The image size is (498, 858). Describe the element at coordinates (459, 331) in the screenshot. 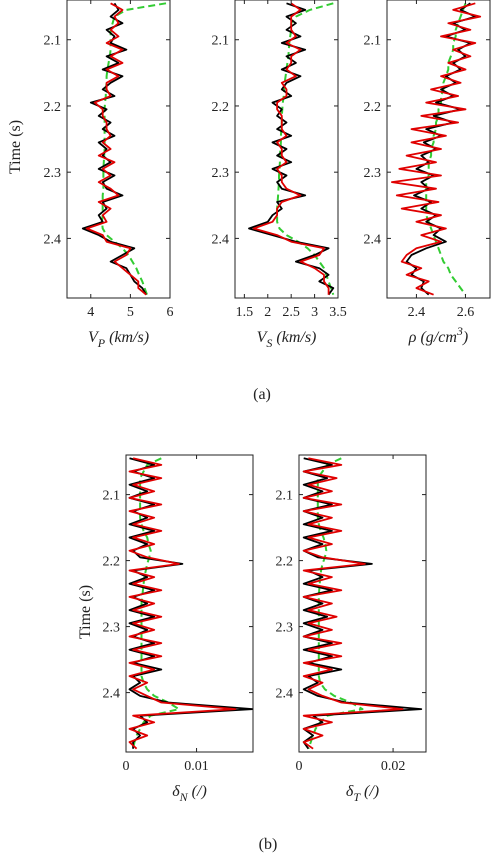

I see `xlabel-sup: 3` at that location.